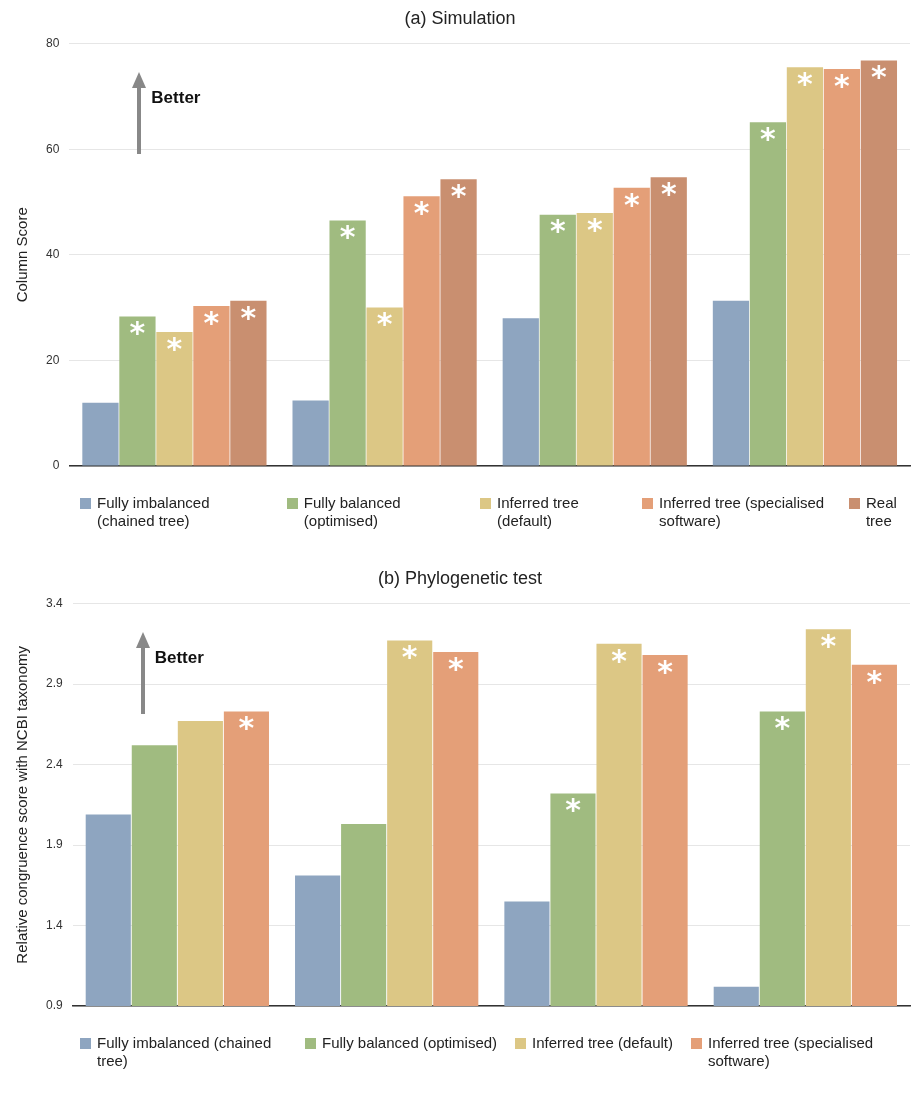 The height and width of the screenshot is (1101, 920). What do you see at coordinates (22, 255) in the screenshot?
I see `y-axis-title: Column Score` at bounding box center [22, 255].